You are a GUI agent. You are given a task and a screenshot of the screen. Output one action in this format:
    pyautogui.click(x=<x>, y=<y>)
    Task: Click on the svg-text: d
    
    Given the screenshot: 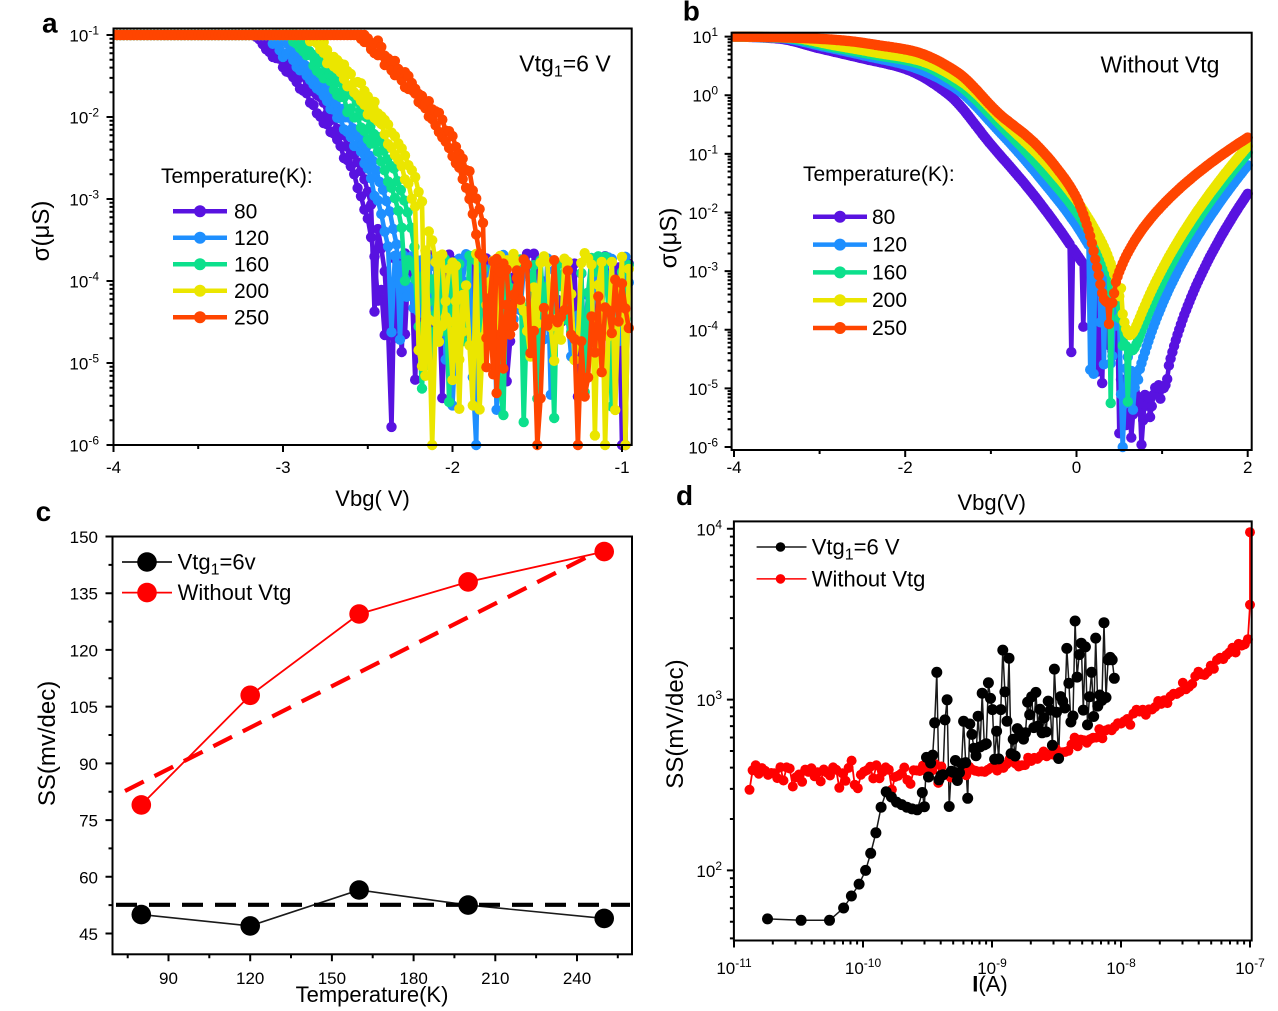 What is the action you would take?
    pyautogui.click(x=684, y=495)
    